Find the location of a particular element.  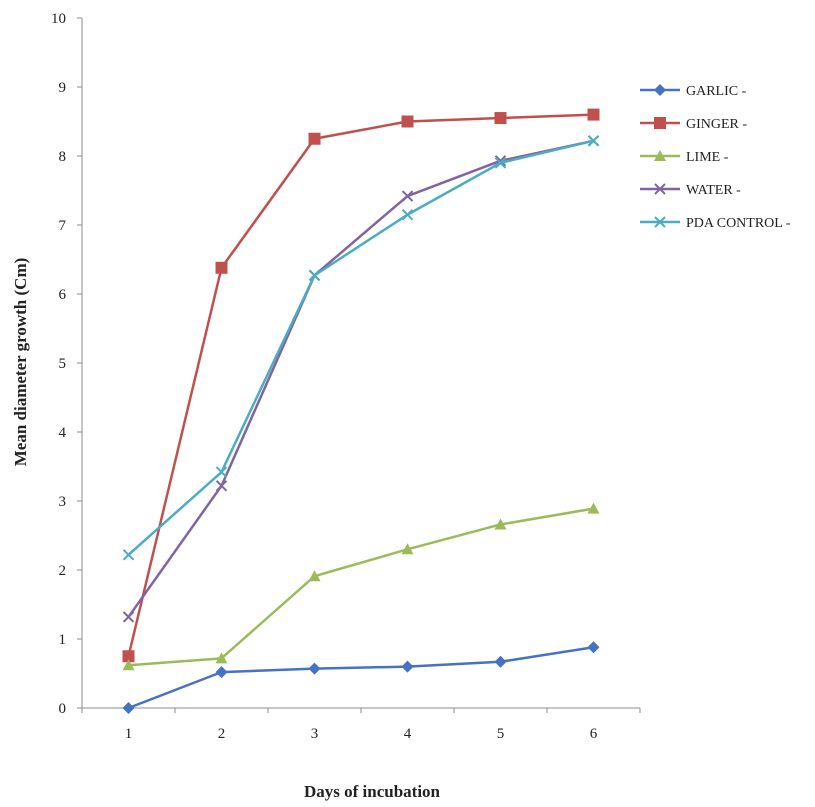

y-tick-label: 8 is located at coordinates (63, 157).